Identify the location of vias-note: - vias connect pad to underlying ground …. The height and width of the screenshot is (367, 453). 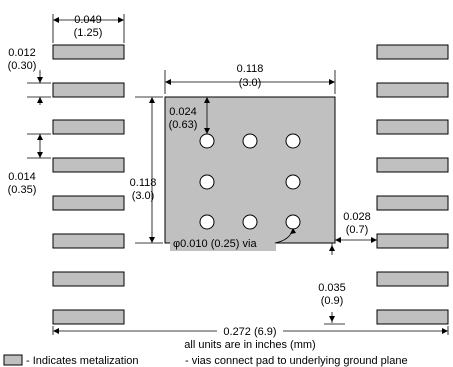
(296, 361).